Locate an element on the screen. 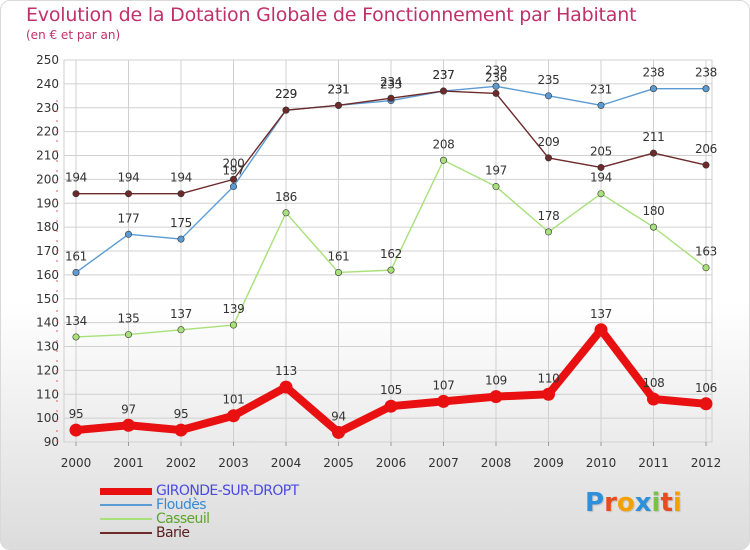 The height and width of the screenshot is (550, 750). data-label: 194 is located at coordinates (601, 178).